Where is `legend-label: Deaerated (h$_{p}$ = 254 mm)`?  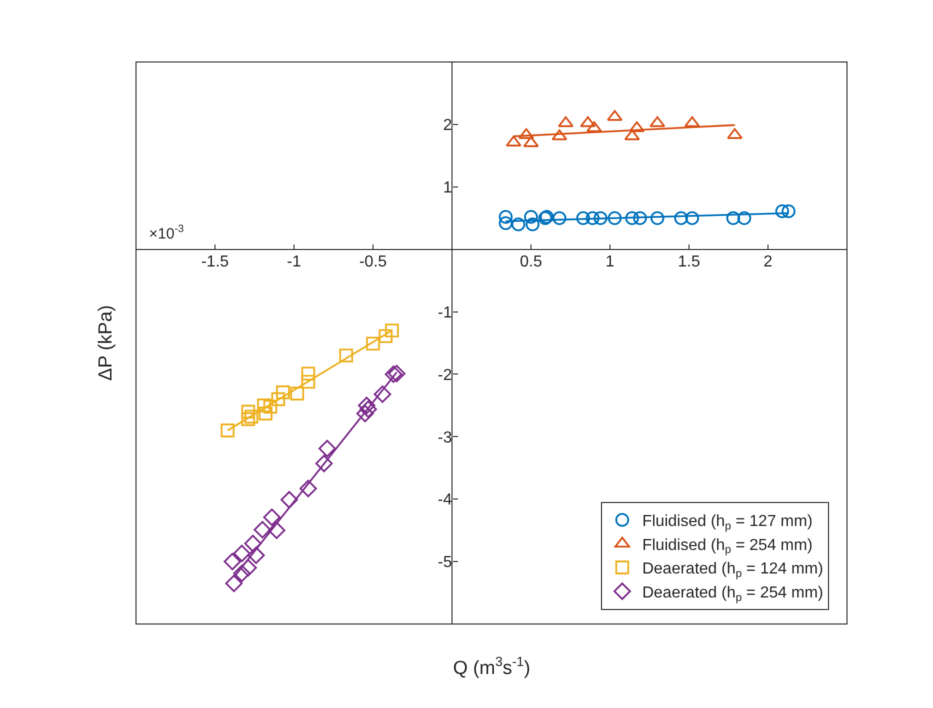 legend-label: Deaerated (h$_{p}$ = 254 mm) is located at coordinates (733, 594).